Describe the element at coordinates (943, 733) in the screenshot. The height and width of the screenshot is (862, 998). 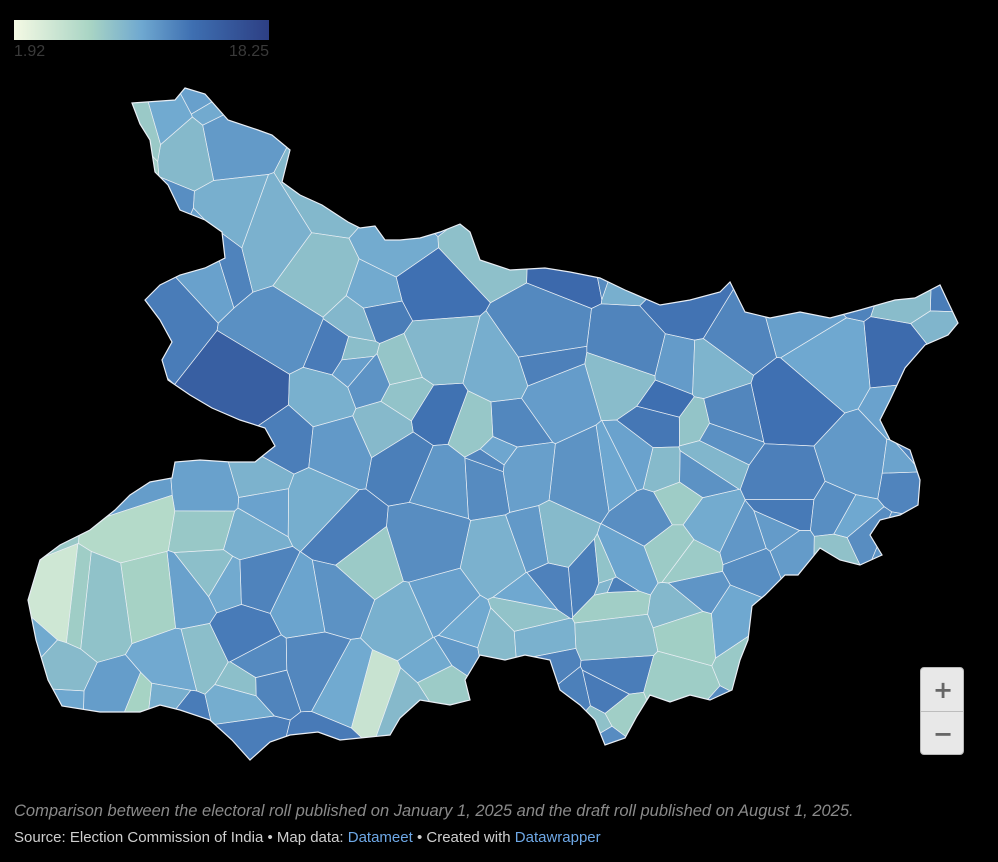
I see `zoom-out-button: −` at that location.